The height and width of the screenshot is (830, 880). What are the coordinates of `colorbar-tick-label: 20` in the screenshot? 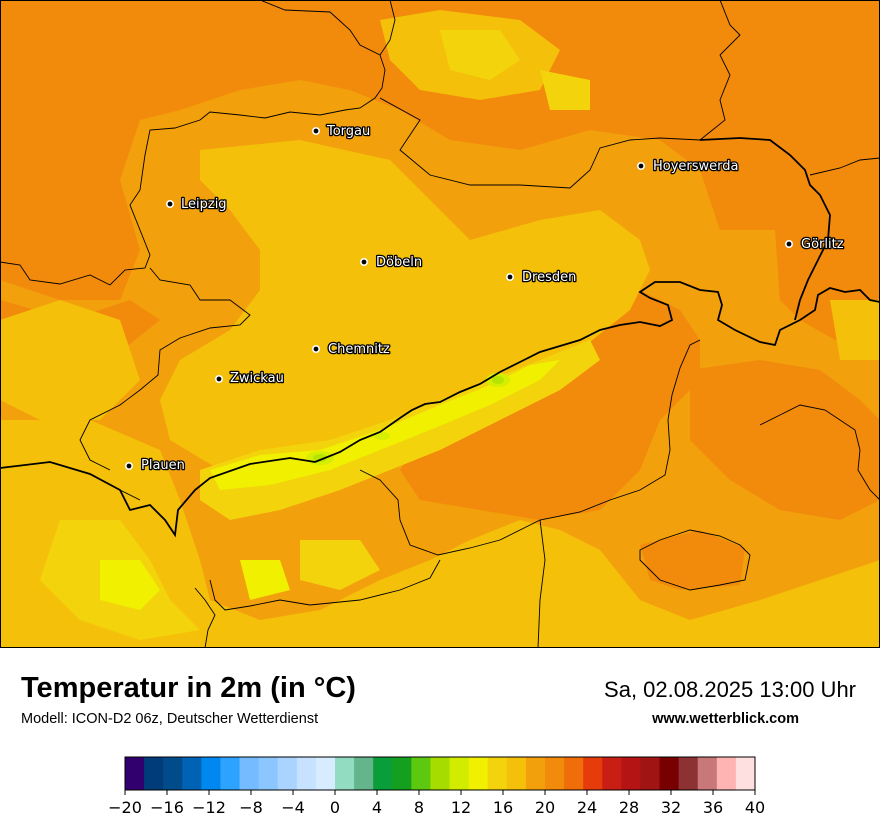 It's located at (545, 807).